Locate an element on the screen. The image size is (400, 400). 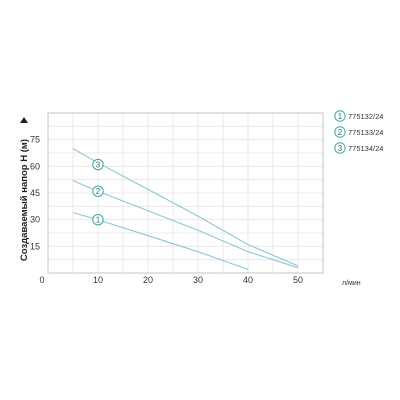
y-tick-label: 60 is located at coordinates (35, 166).